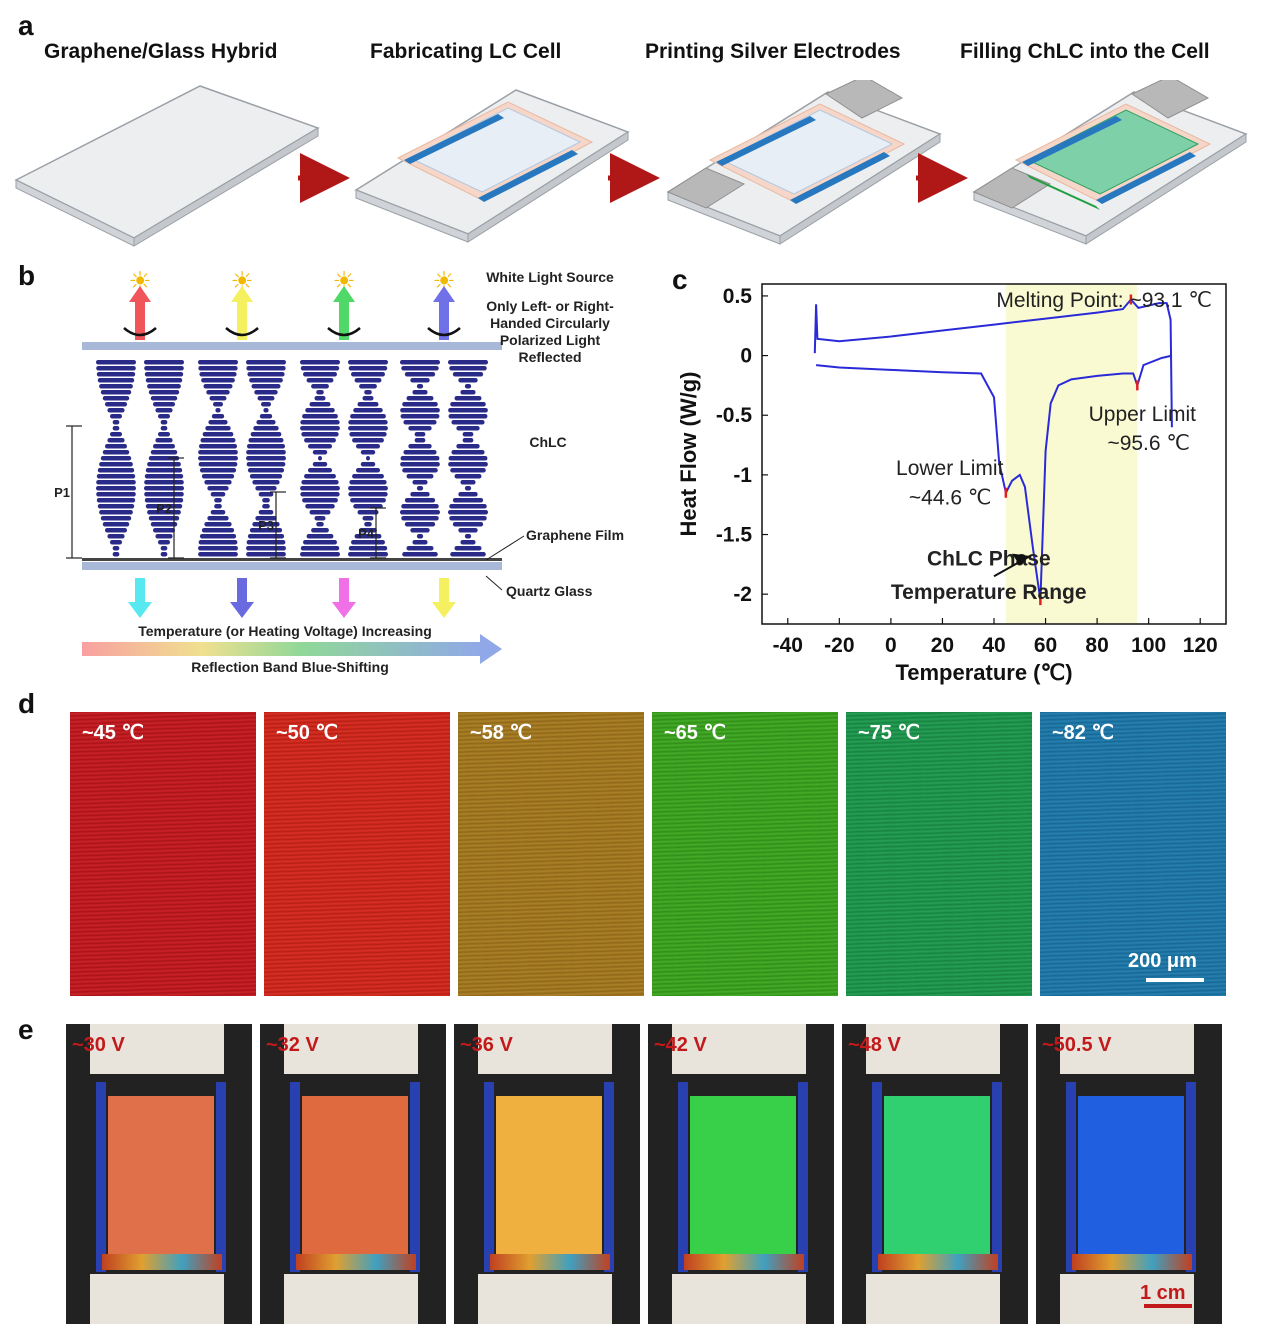 The image size is (1267, 1326). Describe the element at coordinates (1163, 1293) in the screenshot. I see `scale-bar-e-label: 1 cm` at that location.